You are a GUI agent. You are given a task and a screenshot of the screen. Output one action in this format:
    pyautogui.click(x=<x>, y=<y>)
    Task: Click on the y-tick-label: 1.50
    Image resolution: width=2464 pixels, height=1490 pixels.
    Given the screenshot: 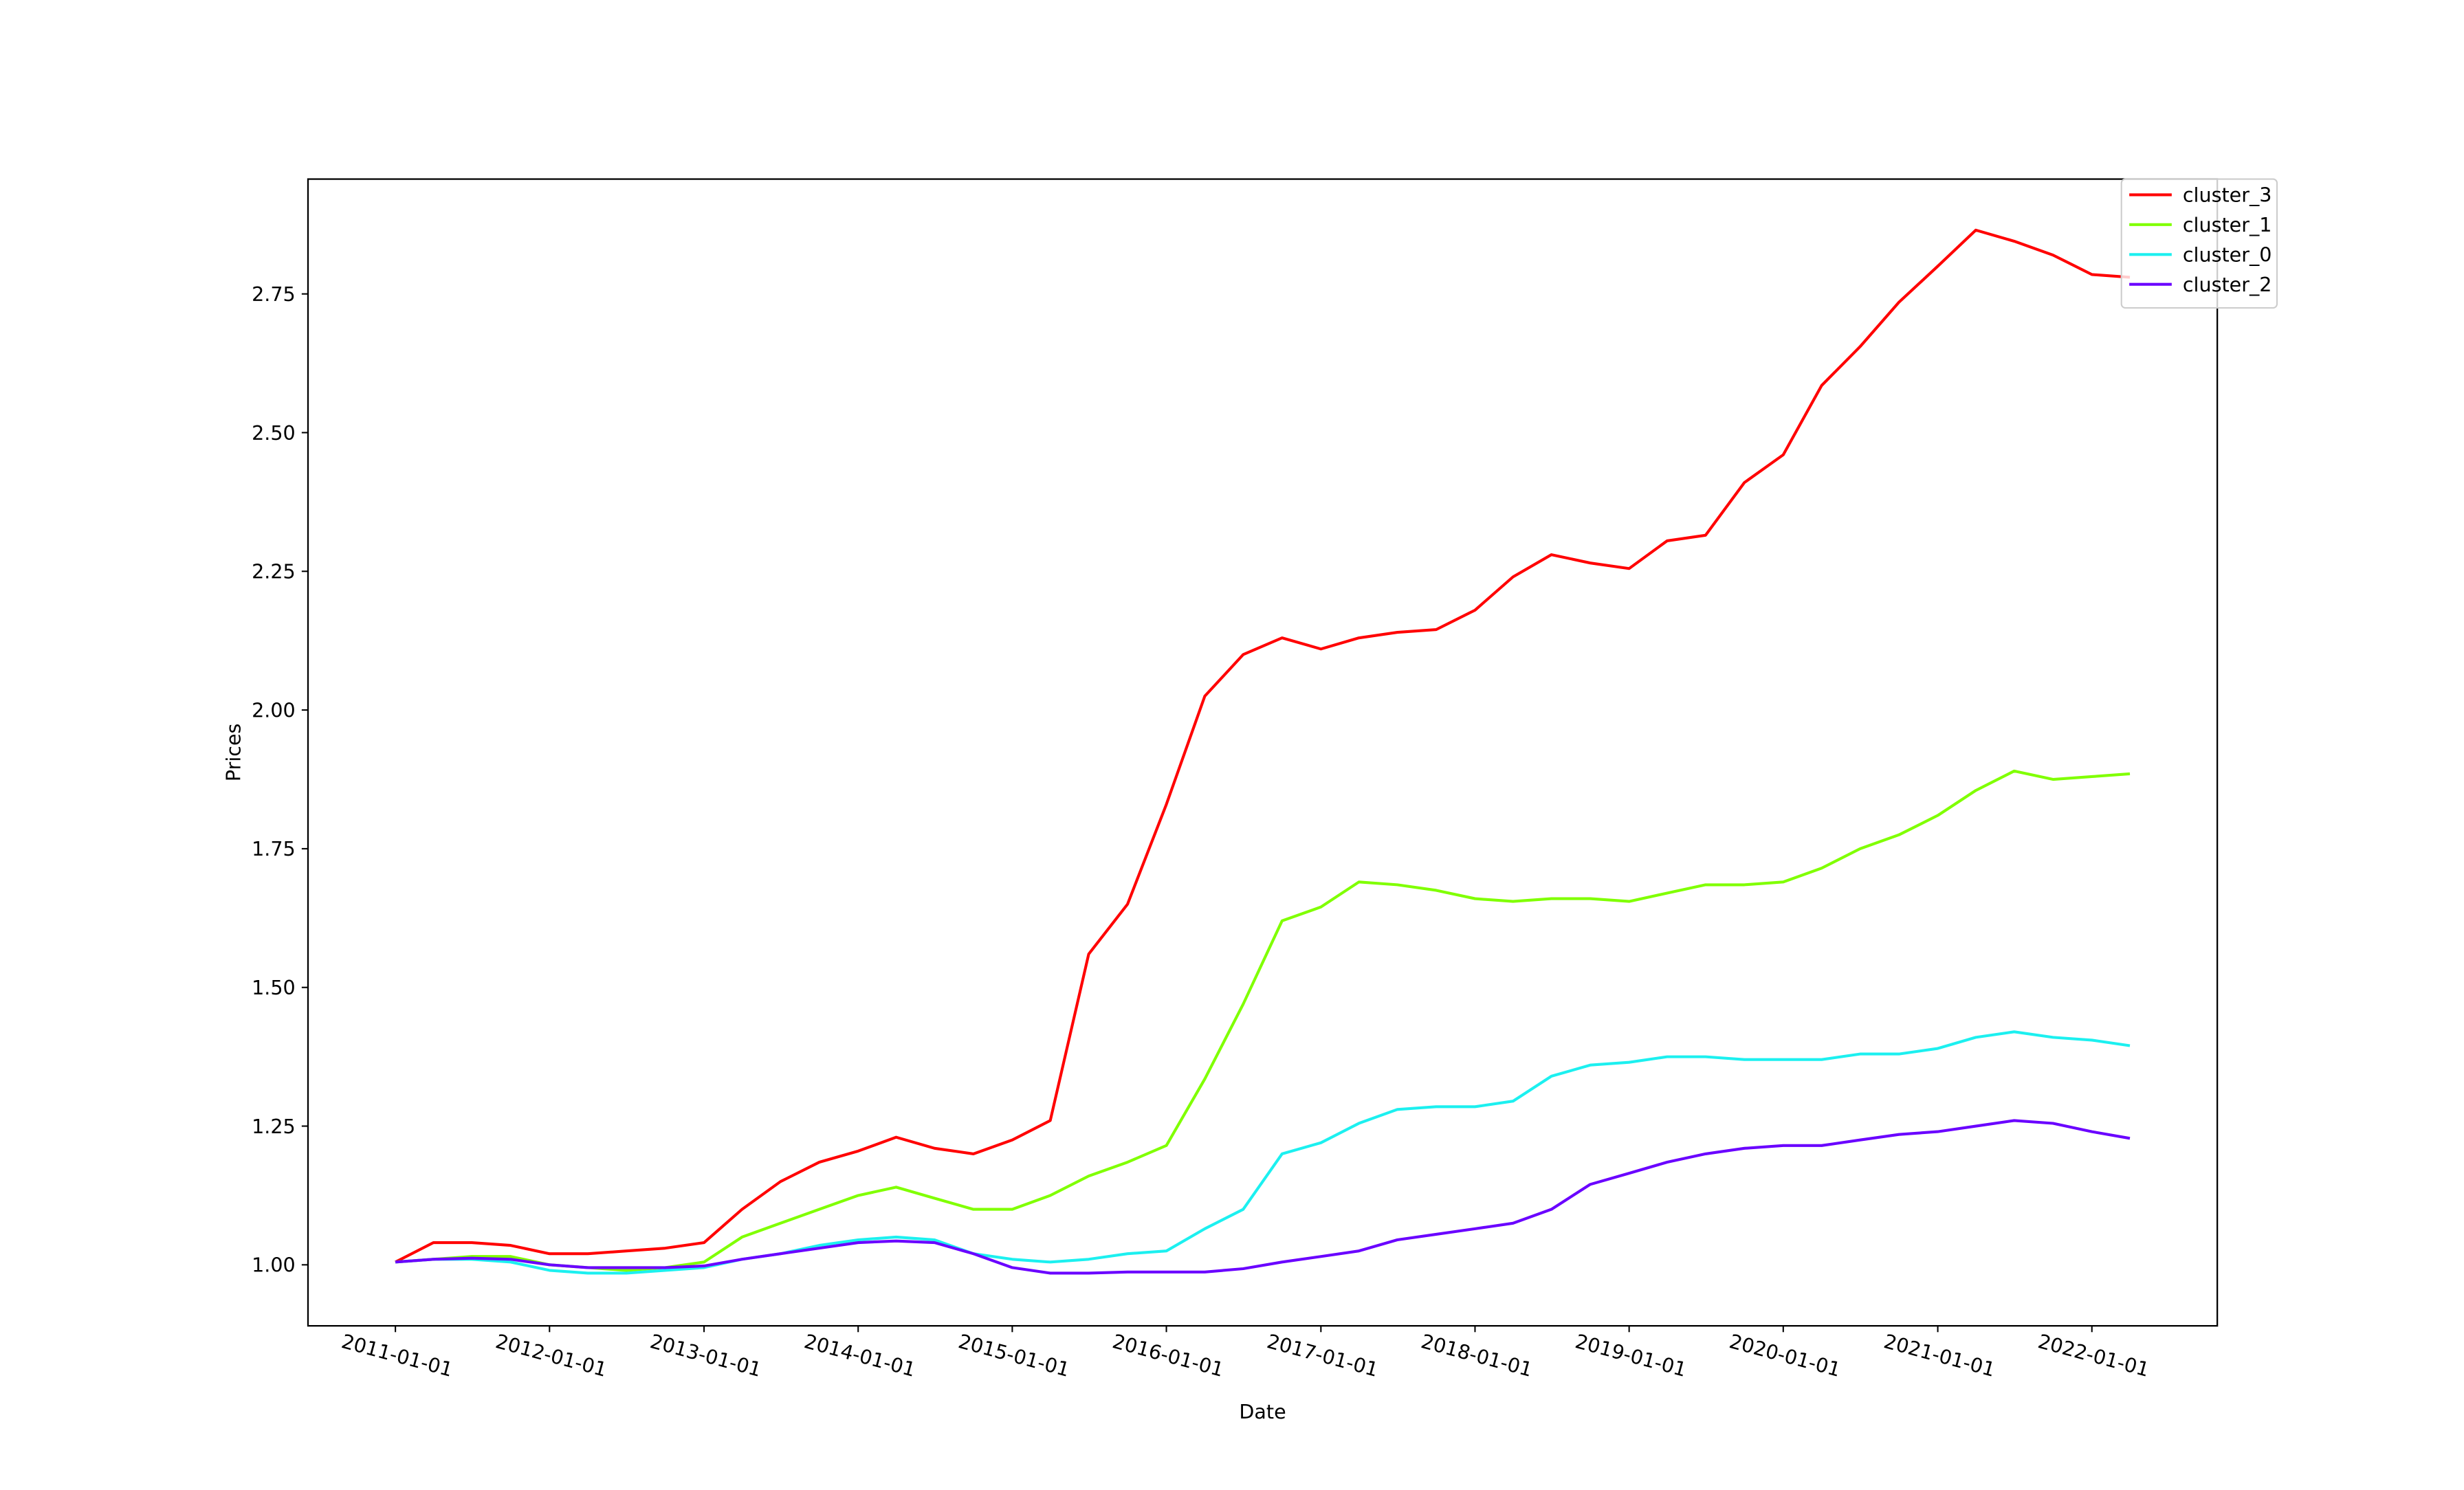 What is the action you would take?
    pyautogui.click(x=274, y=987)
    